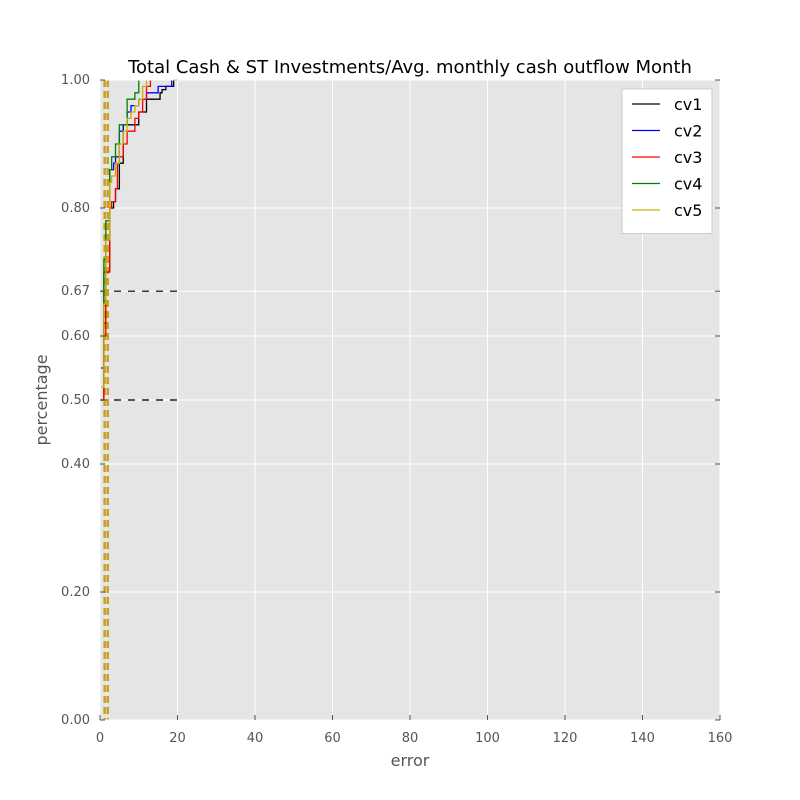 The height and width of the screenshot is (800, 800). Describe the element at coordinates (332, 738) in the screenshot. I see `x-tick-label: 60` at that location.